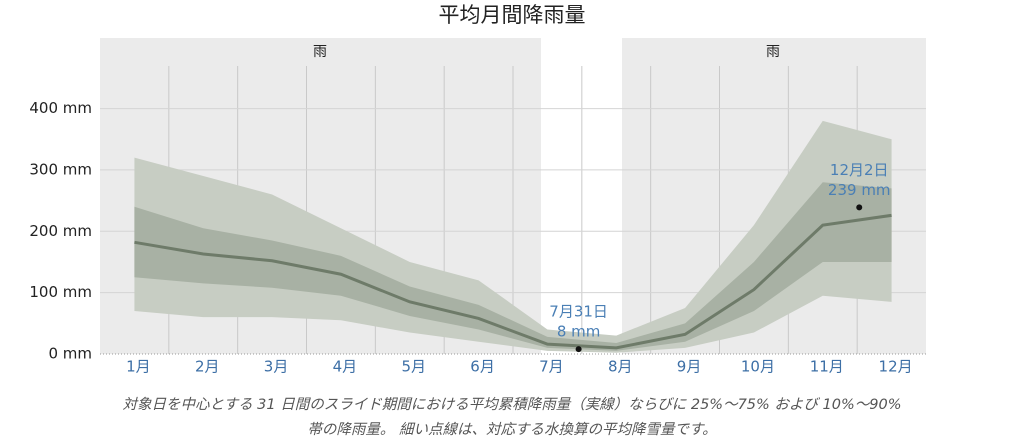  What do you see at coordinates (60, 108) in the screenshot?
I see `y-tick-label: 400 mm` at bounding box center [60, 108].